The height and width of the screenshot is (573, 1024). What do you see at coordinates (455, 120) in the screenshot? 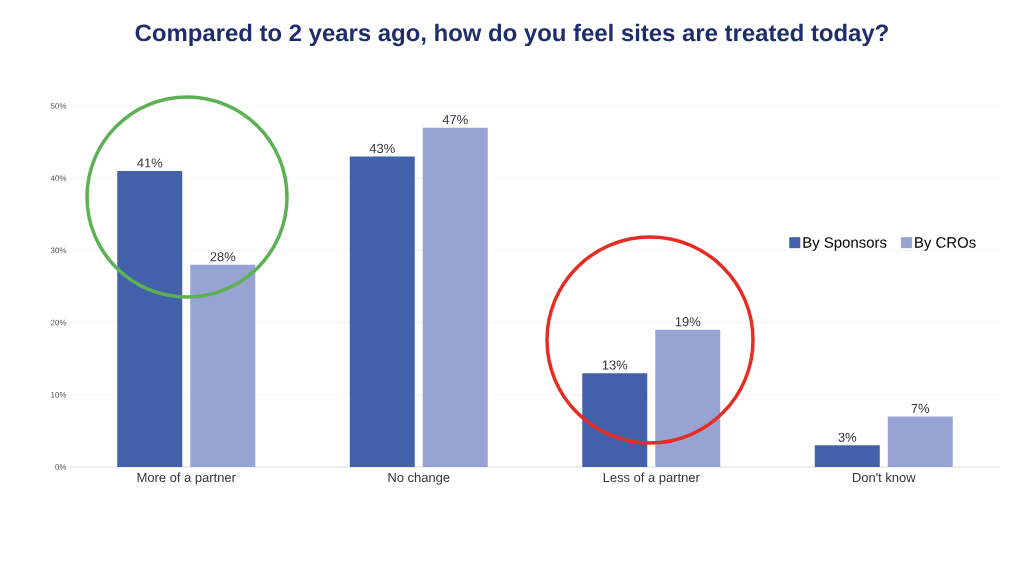
I see `data-label: 47%` at bounding box center [455, 120].